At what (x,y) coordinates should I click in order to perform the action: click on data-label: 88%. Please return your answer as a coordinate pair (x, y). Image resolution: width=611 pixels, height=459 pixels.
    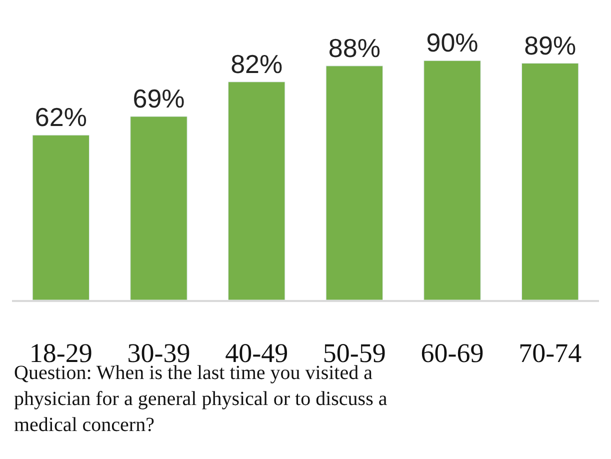
    Looking at the image, I should click on (354, 47).